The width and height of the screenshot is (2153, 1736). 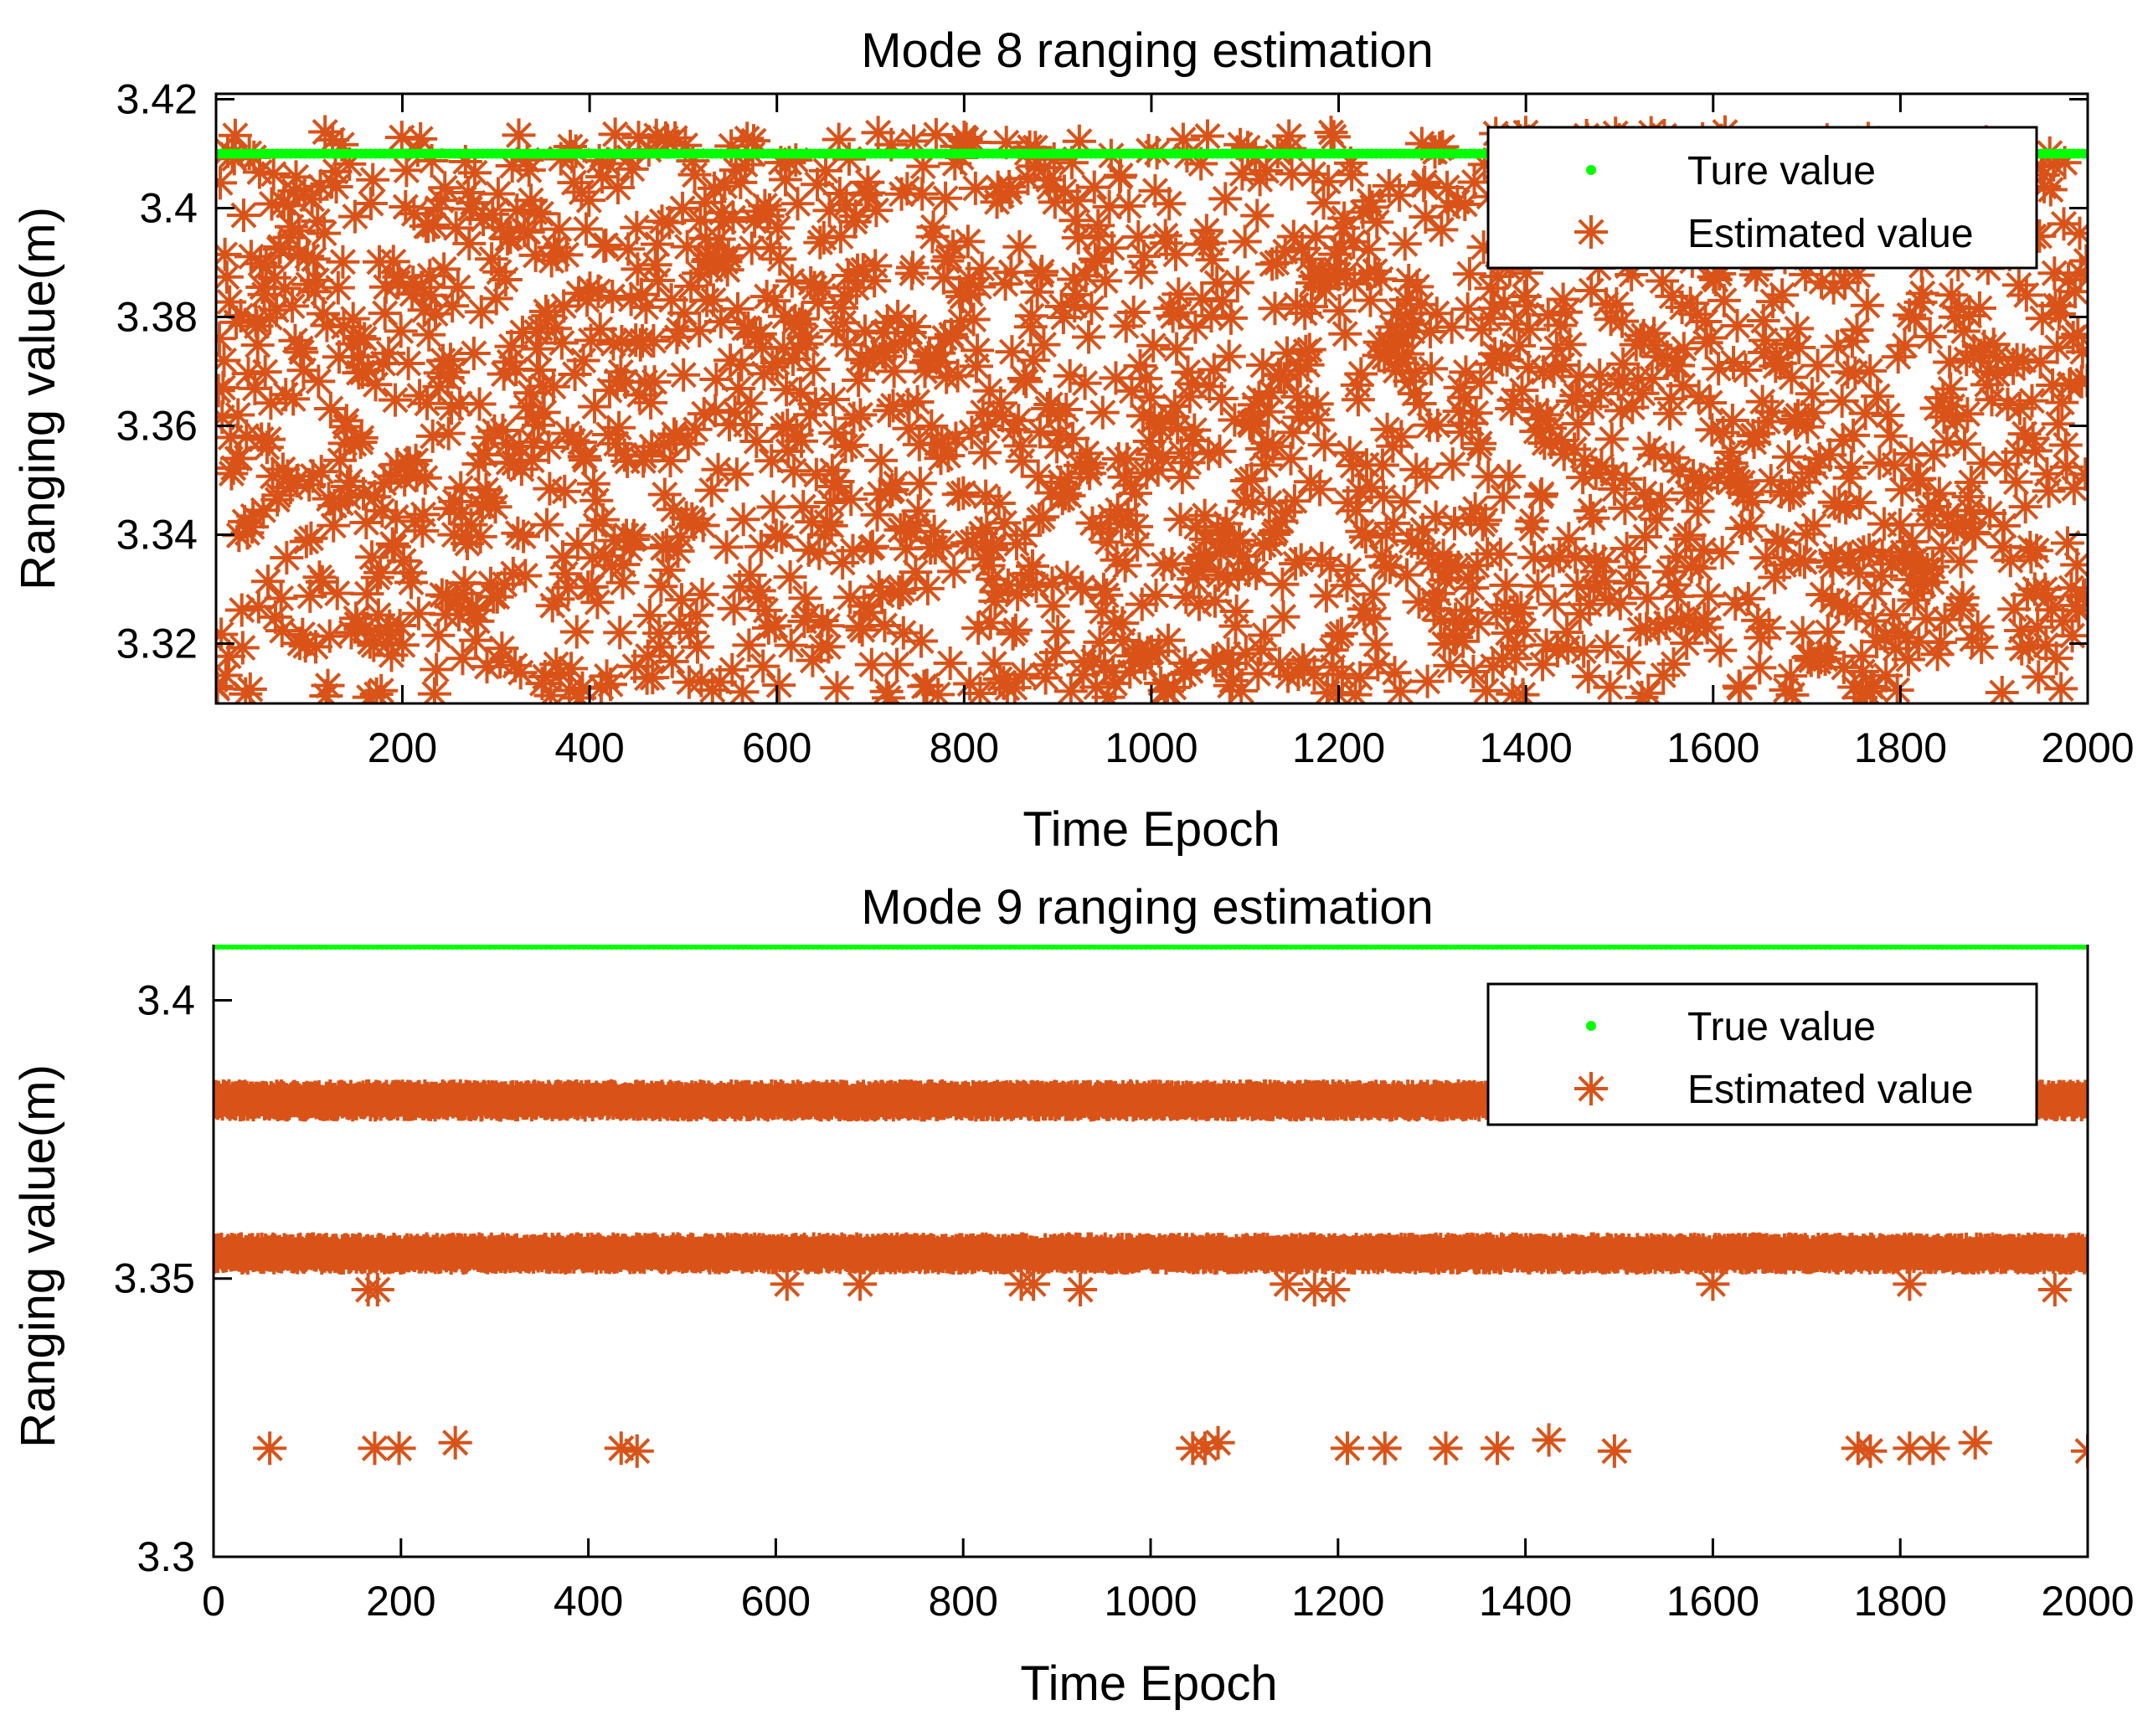 I want to click on plot2-title: Mode 9 ranging estimation, so click(x=1147, y=907).